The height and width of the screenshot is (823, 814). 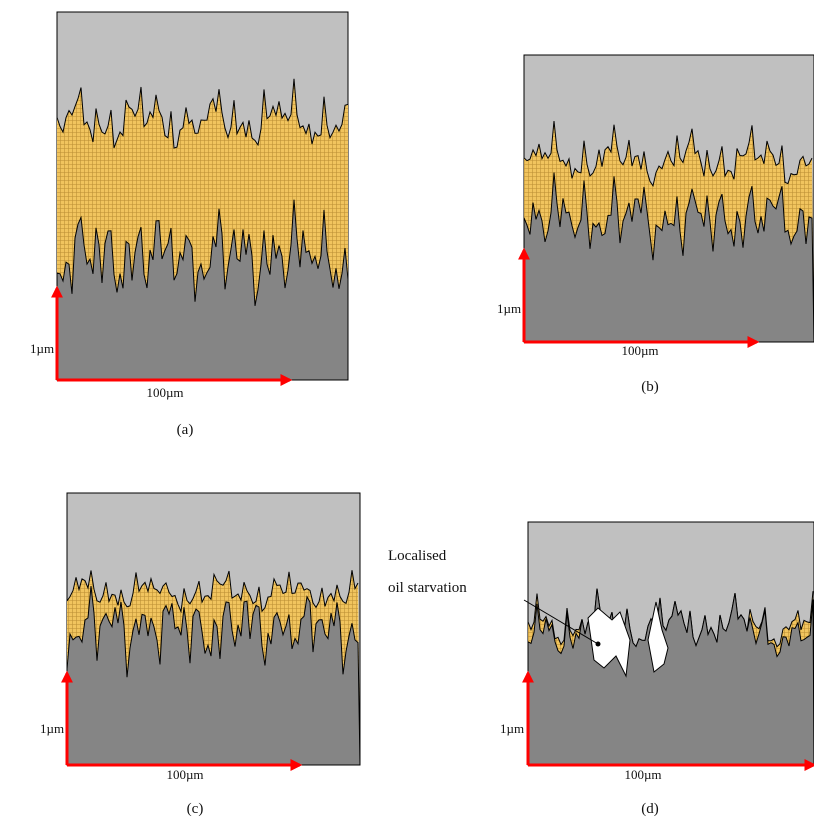 I want to click on leader-line, so click(x=561, y=622).